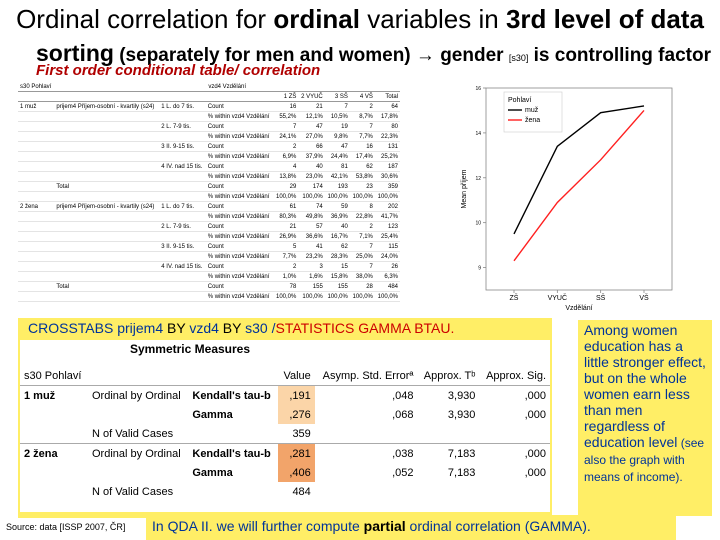  I want to click on crosstab-col-header-row: 1 ZŠ 2 VYUČ 3 SŠ 4 VŠ Total, so click(209, 96).